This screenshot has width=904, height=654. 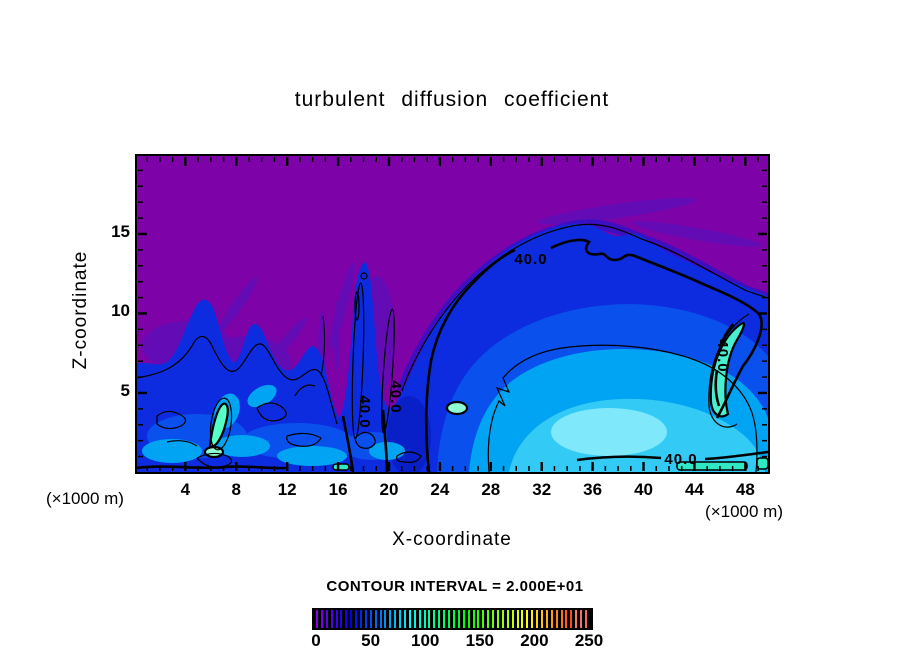 I want to click on y-tick-label: 10, so click(x=120, y=311).